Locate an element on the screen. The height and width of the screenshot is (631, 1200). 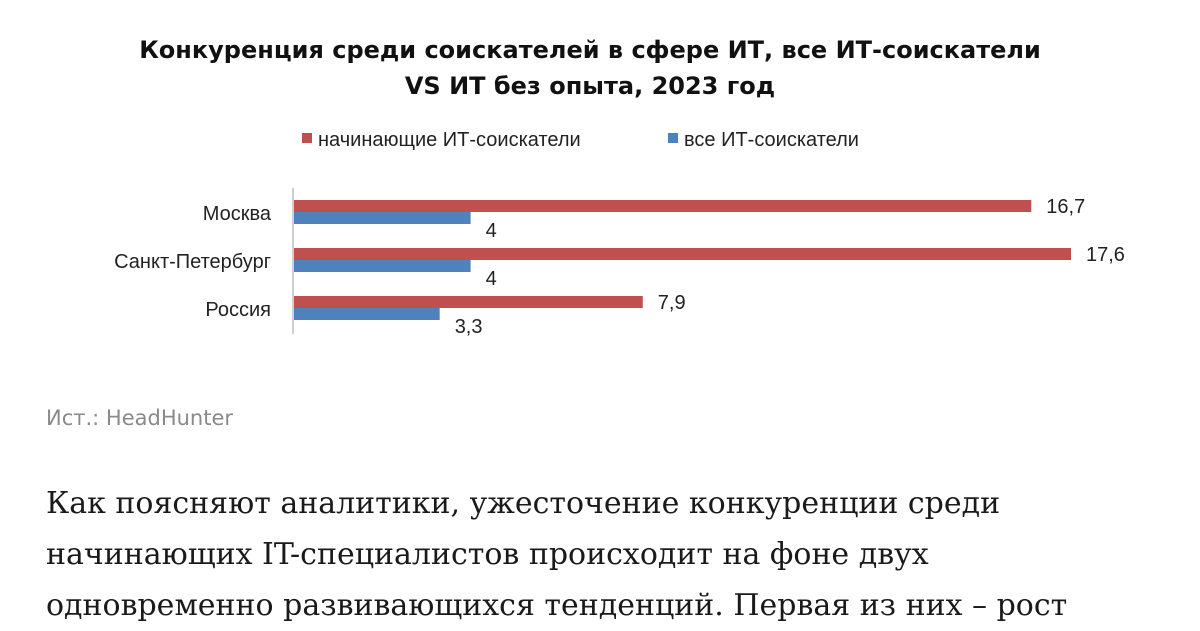
chart-title-line-2: VS ИТ без опыта, 2023 год is located at coordinates (590, 86).